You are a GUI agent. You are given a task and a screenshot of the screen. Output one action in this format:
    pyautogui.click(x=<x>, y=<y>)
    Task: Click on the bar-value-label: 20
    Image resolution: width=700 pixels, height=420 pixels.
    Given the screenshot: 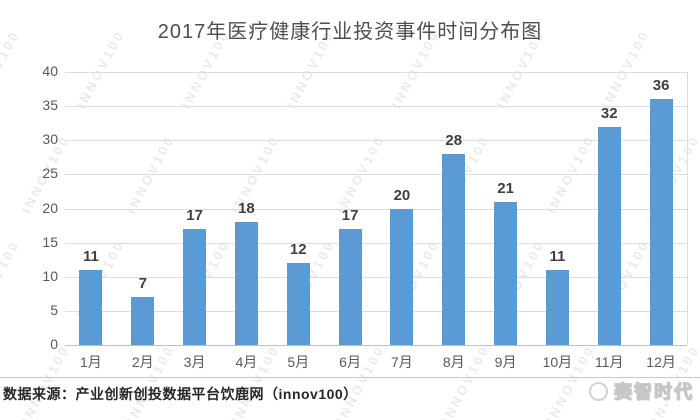 What is the action you would take?
    pyautogui.click(x=402, y=195)
    